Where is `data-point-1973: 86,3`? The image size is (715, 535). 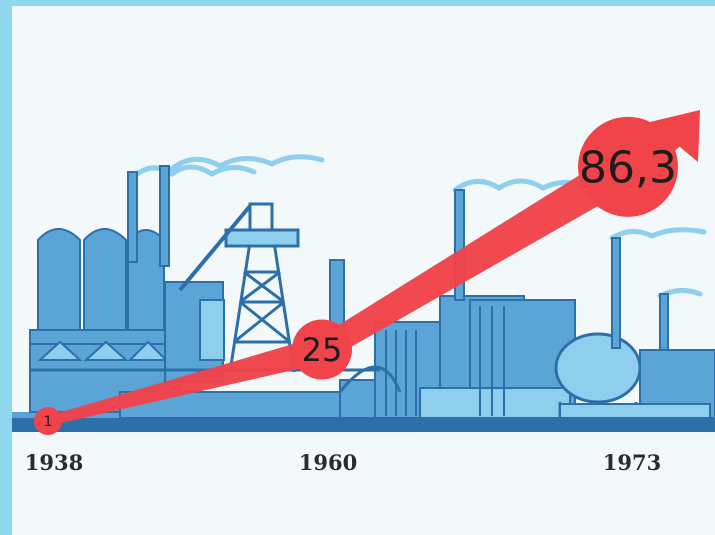 data-point-1973: 86,3 is located at coordinates (628, 166).